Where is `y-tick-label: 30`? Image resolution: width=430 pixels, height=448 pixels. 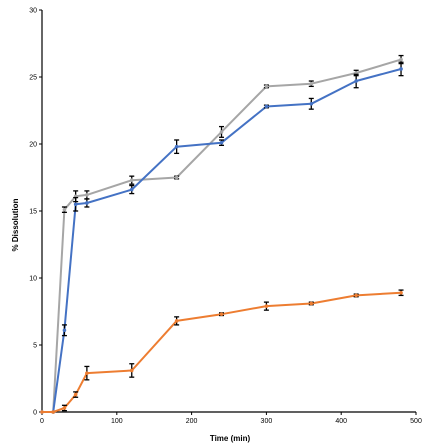
y-tick-label: 30 is located at coordinates (33, 11).